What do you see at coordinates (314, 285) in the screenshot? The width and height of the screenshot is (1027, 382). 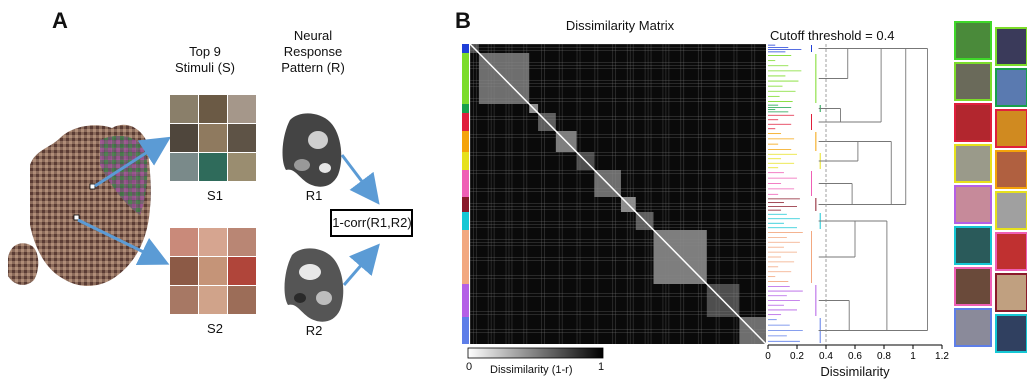 I see `r2-response-map` at bounding box center [314, 285].